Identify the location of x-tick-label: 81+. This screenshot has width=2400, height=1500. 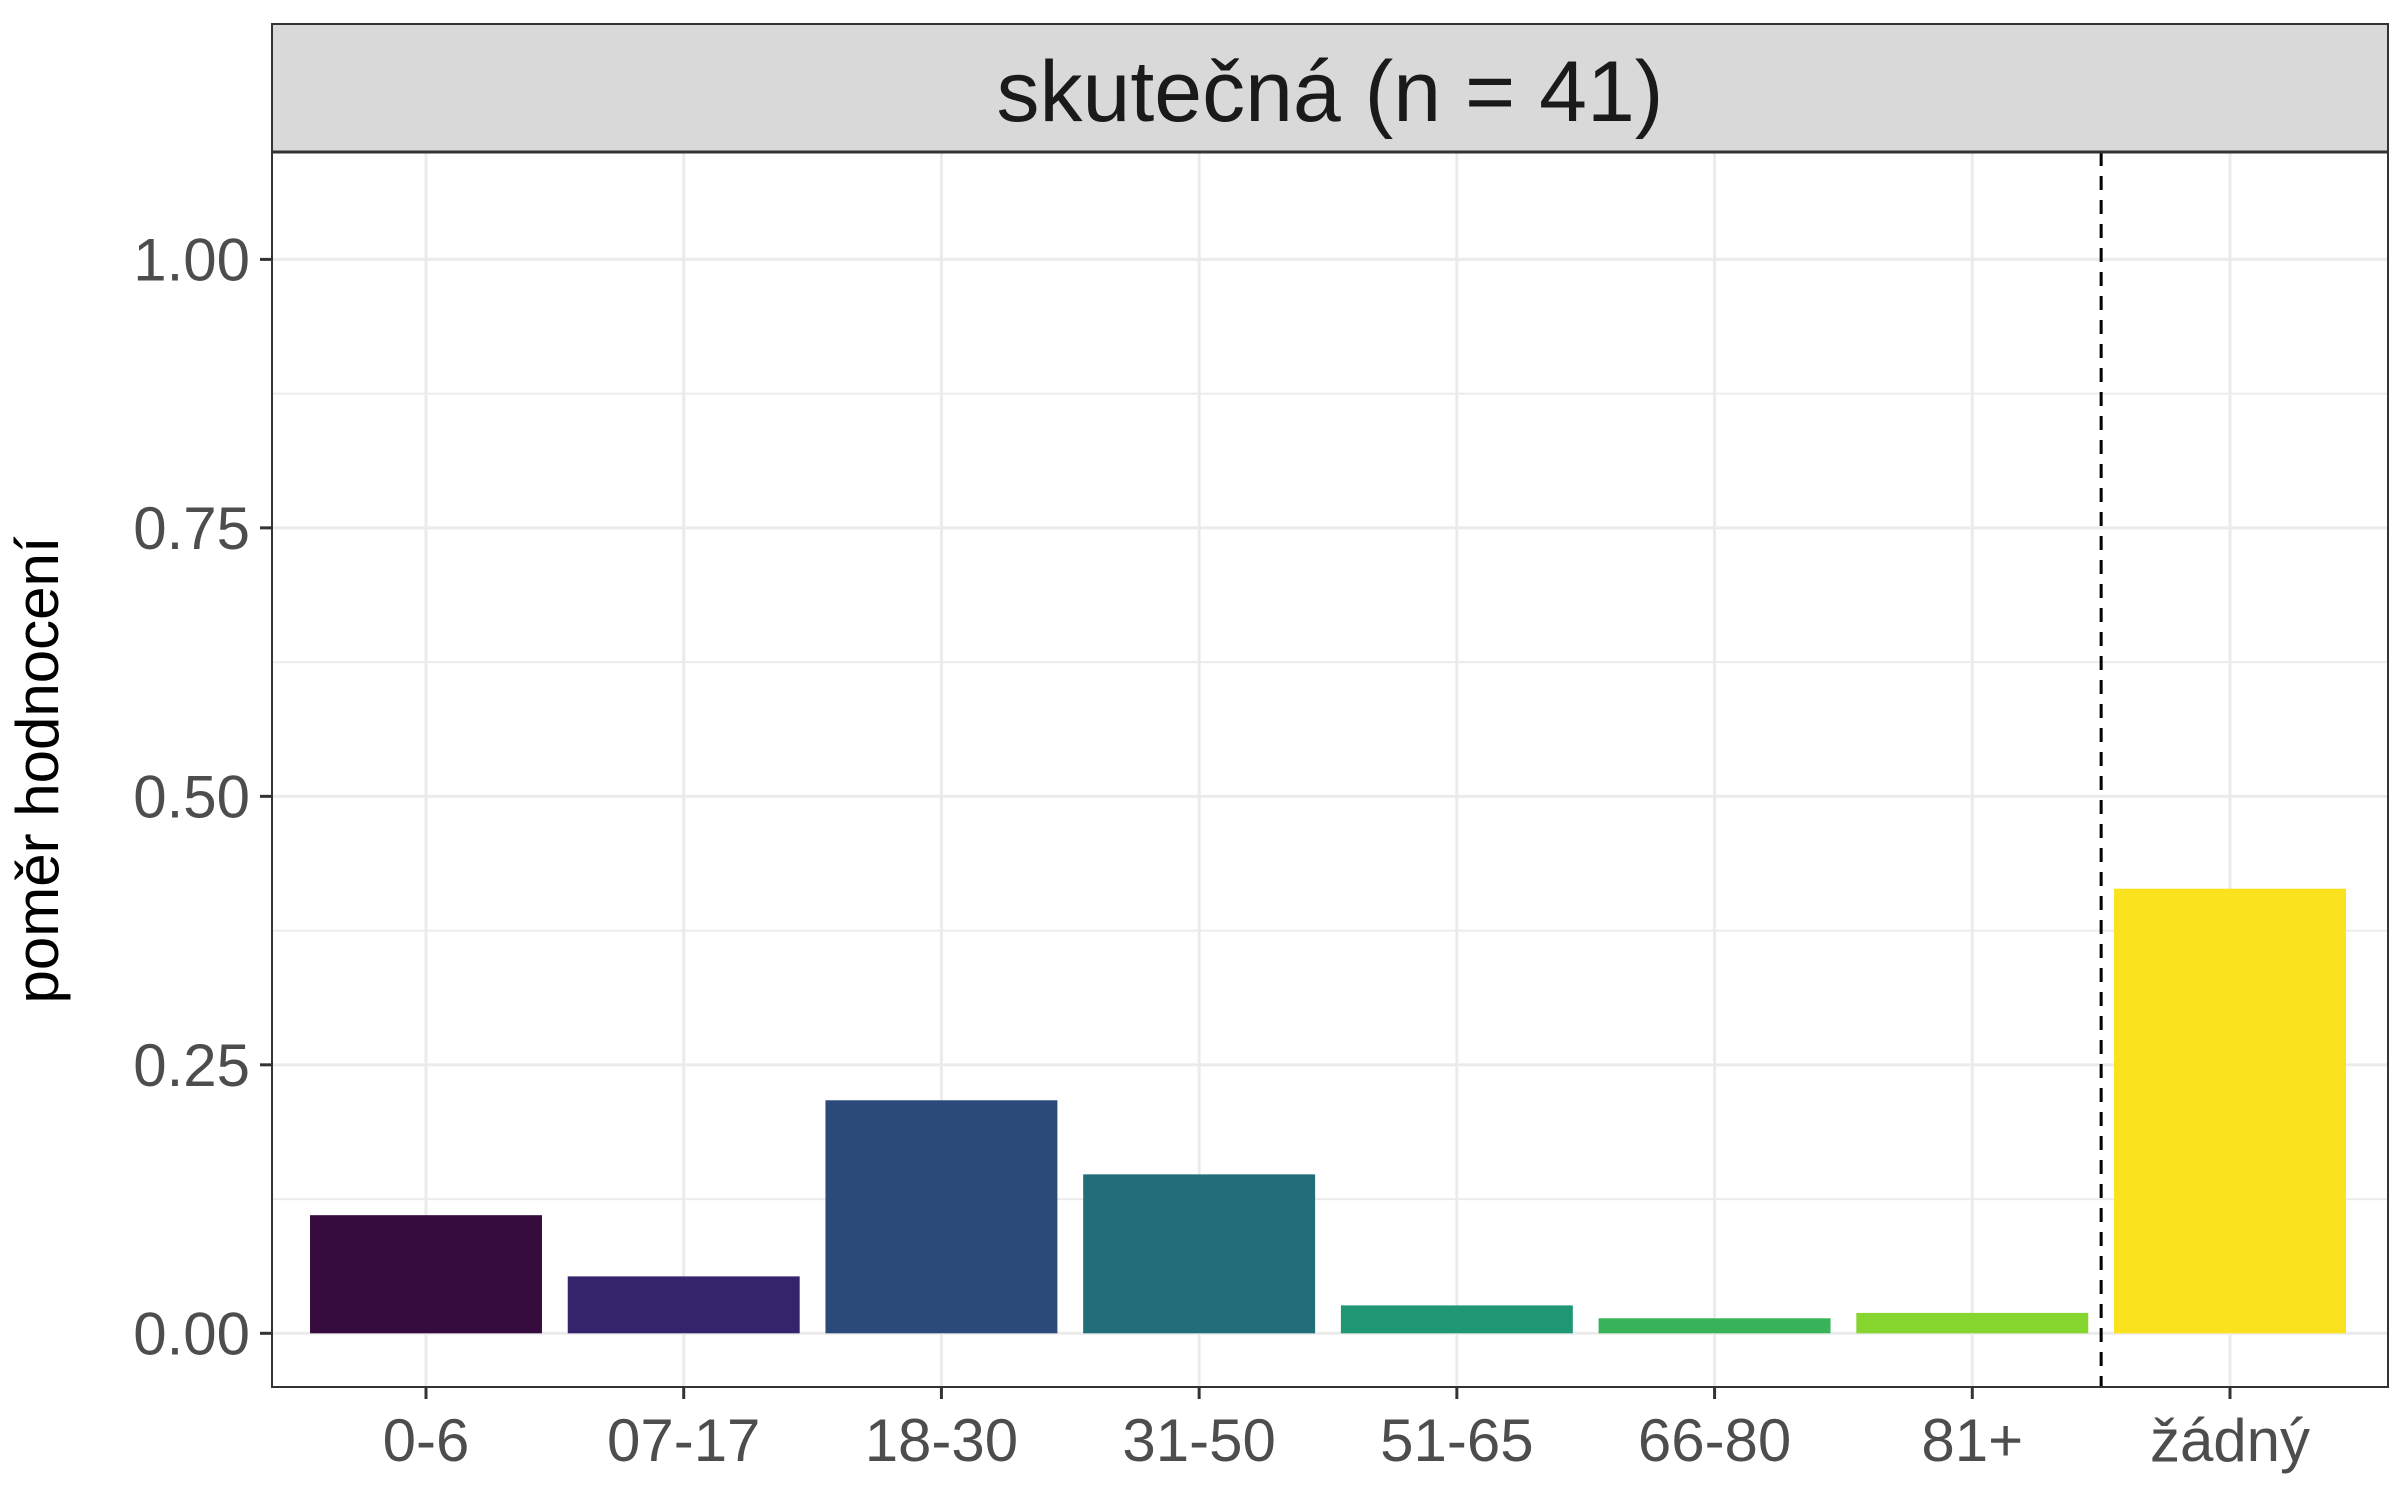
(1972, 1440).